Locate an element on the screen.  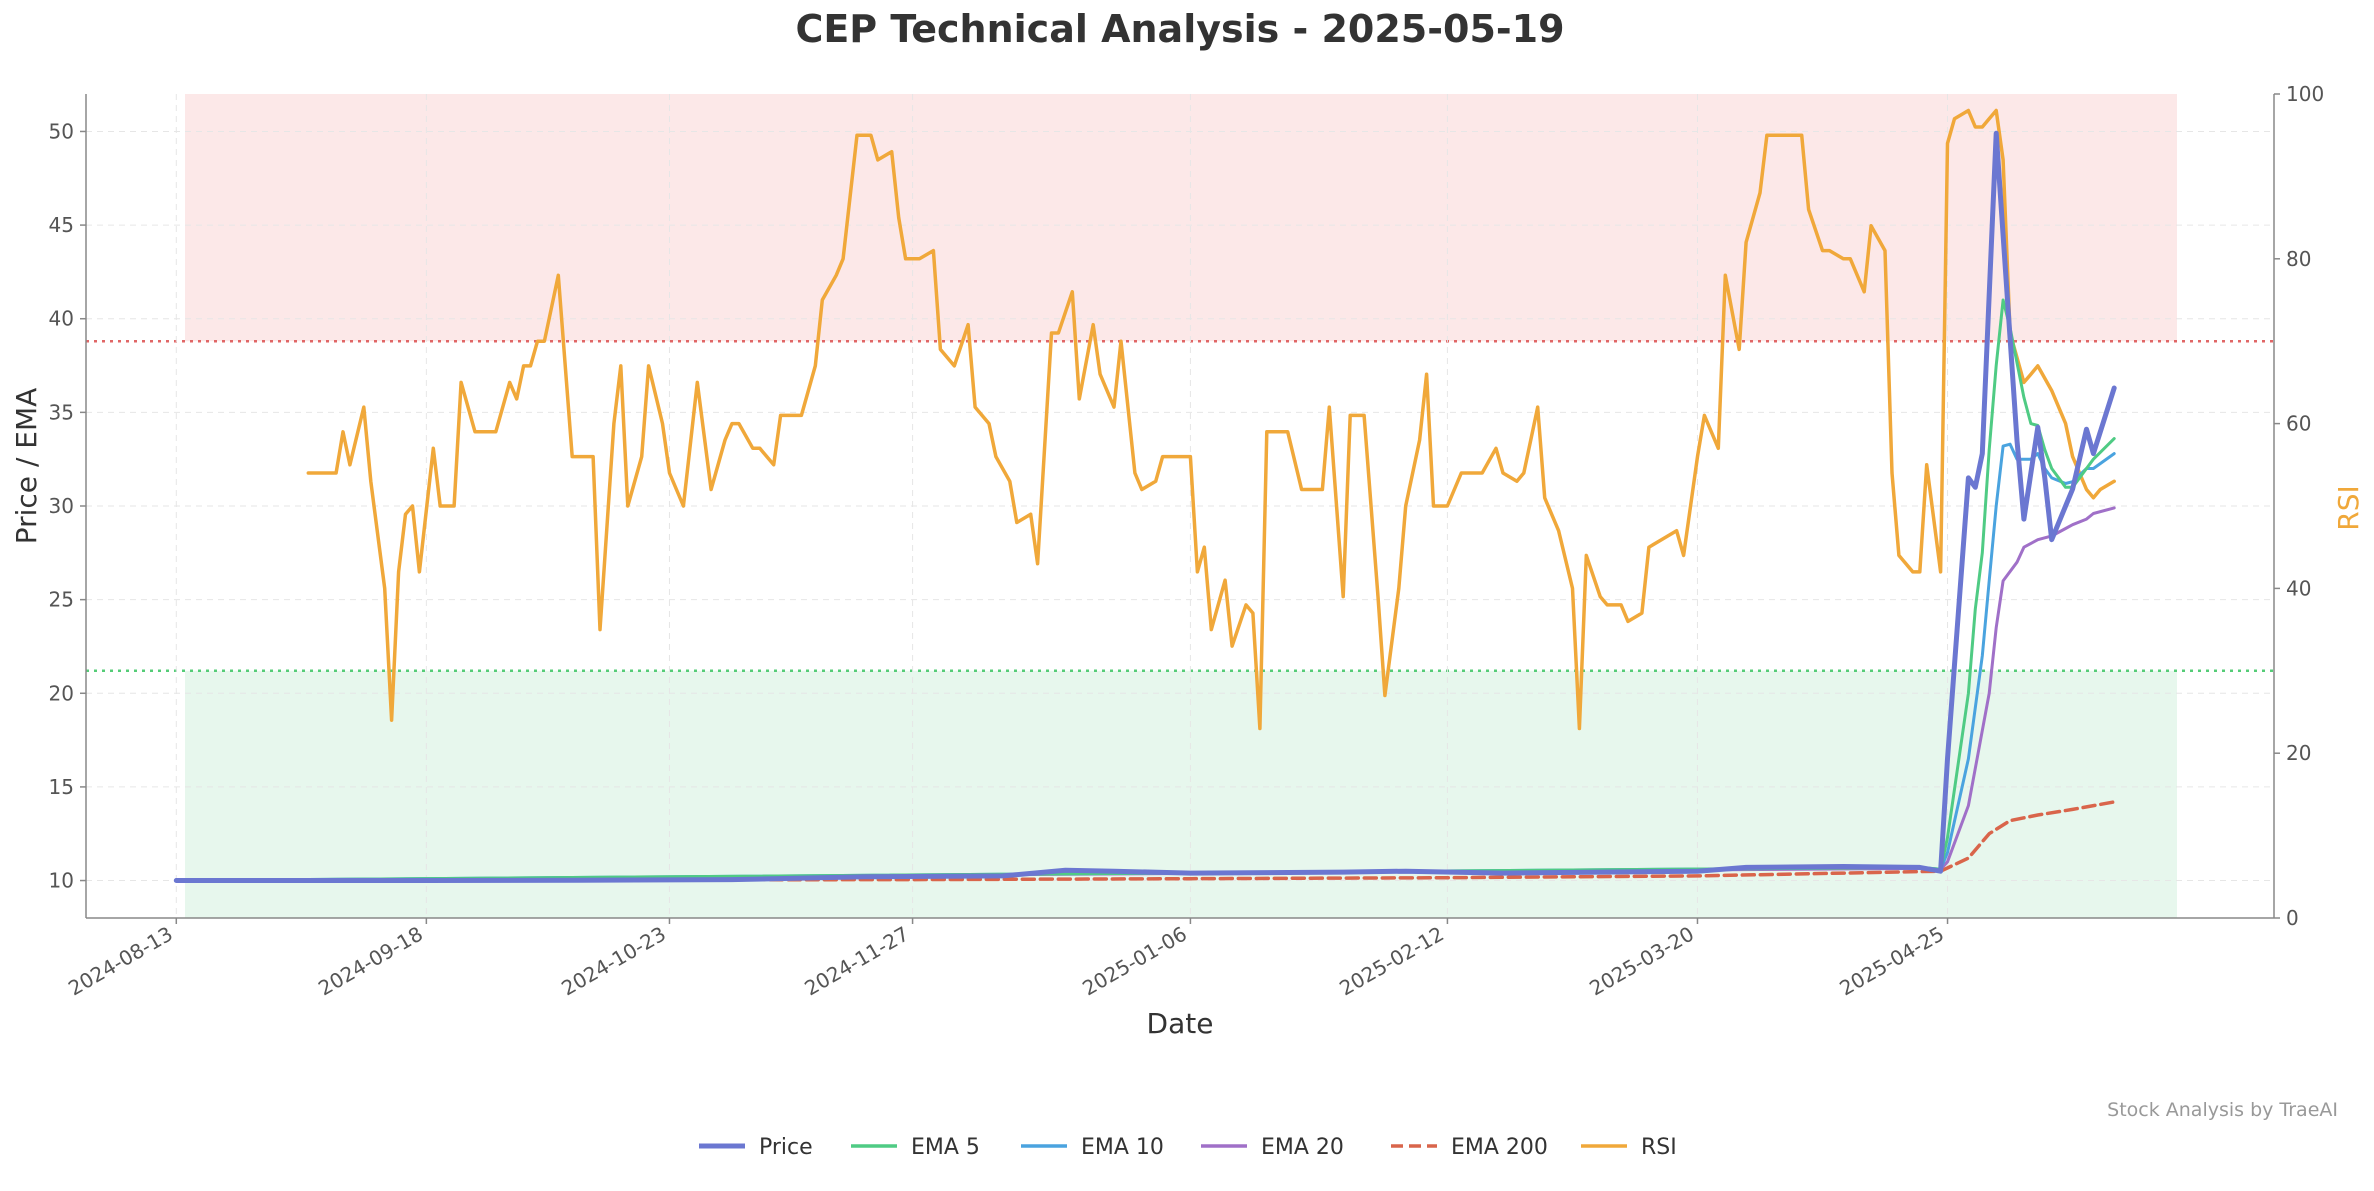
legend: Price EMA 5 EMA 10 EMA 20 EMA 200 RSI is located at coordinates (1188, 1147).